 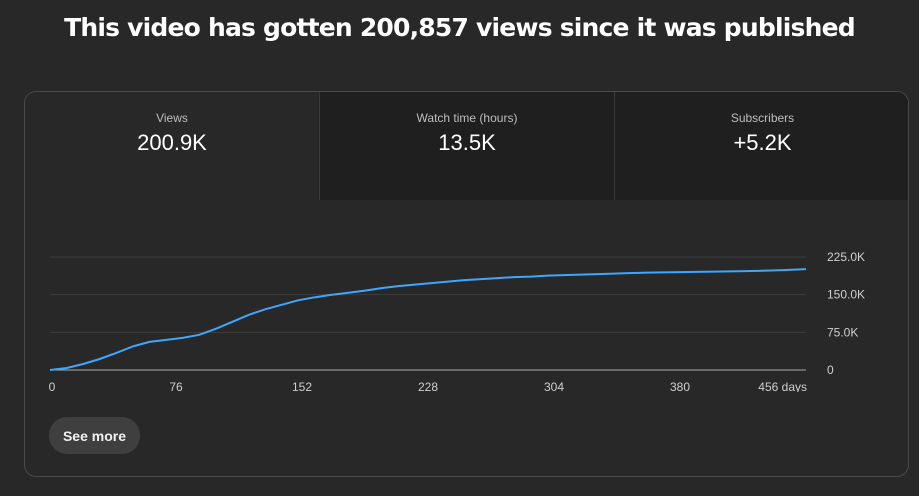 I want to click on see-more-button: See more, so click(x=94, y=435).